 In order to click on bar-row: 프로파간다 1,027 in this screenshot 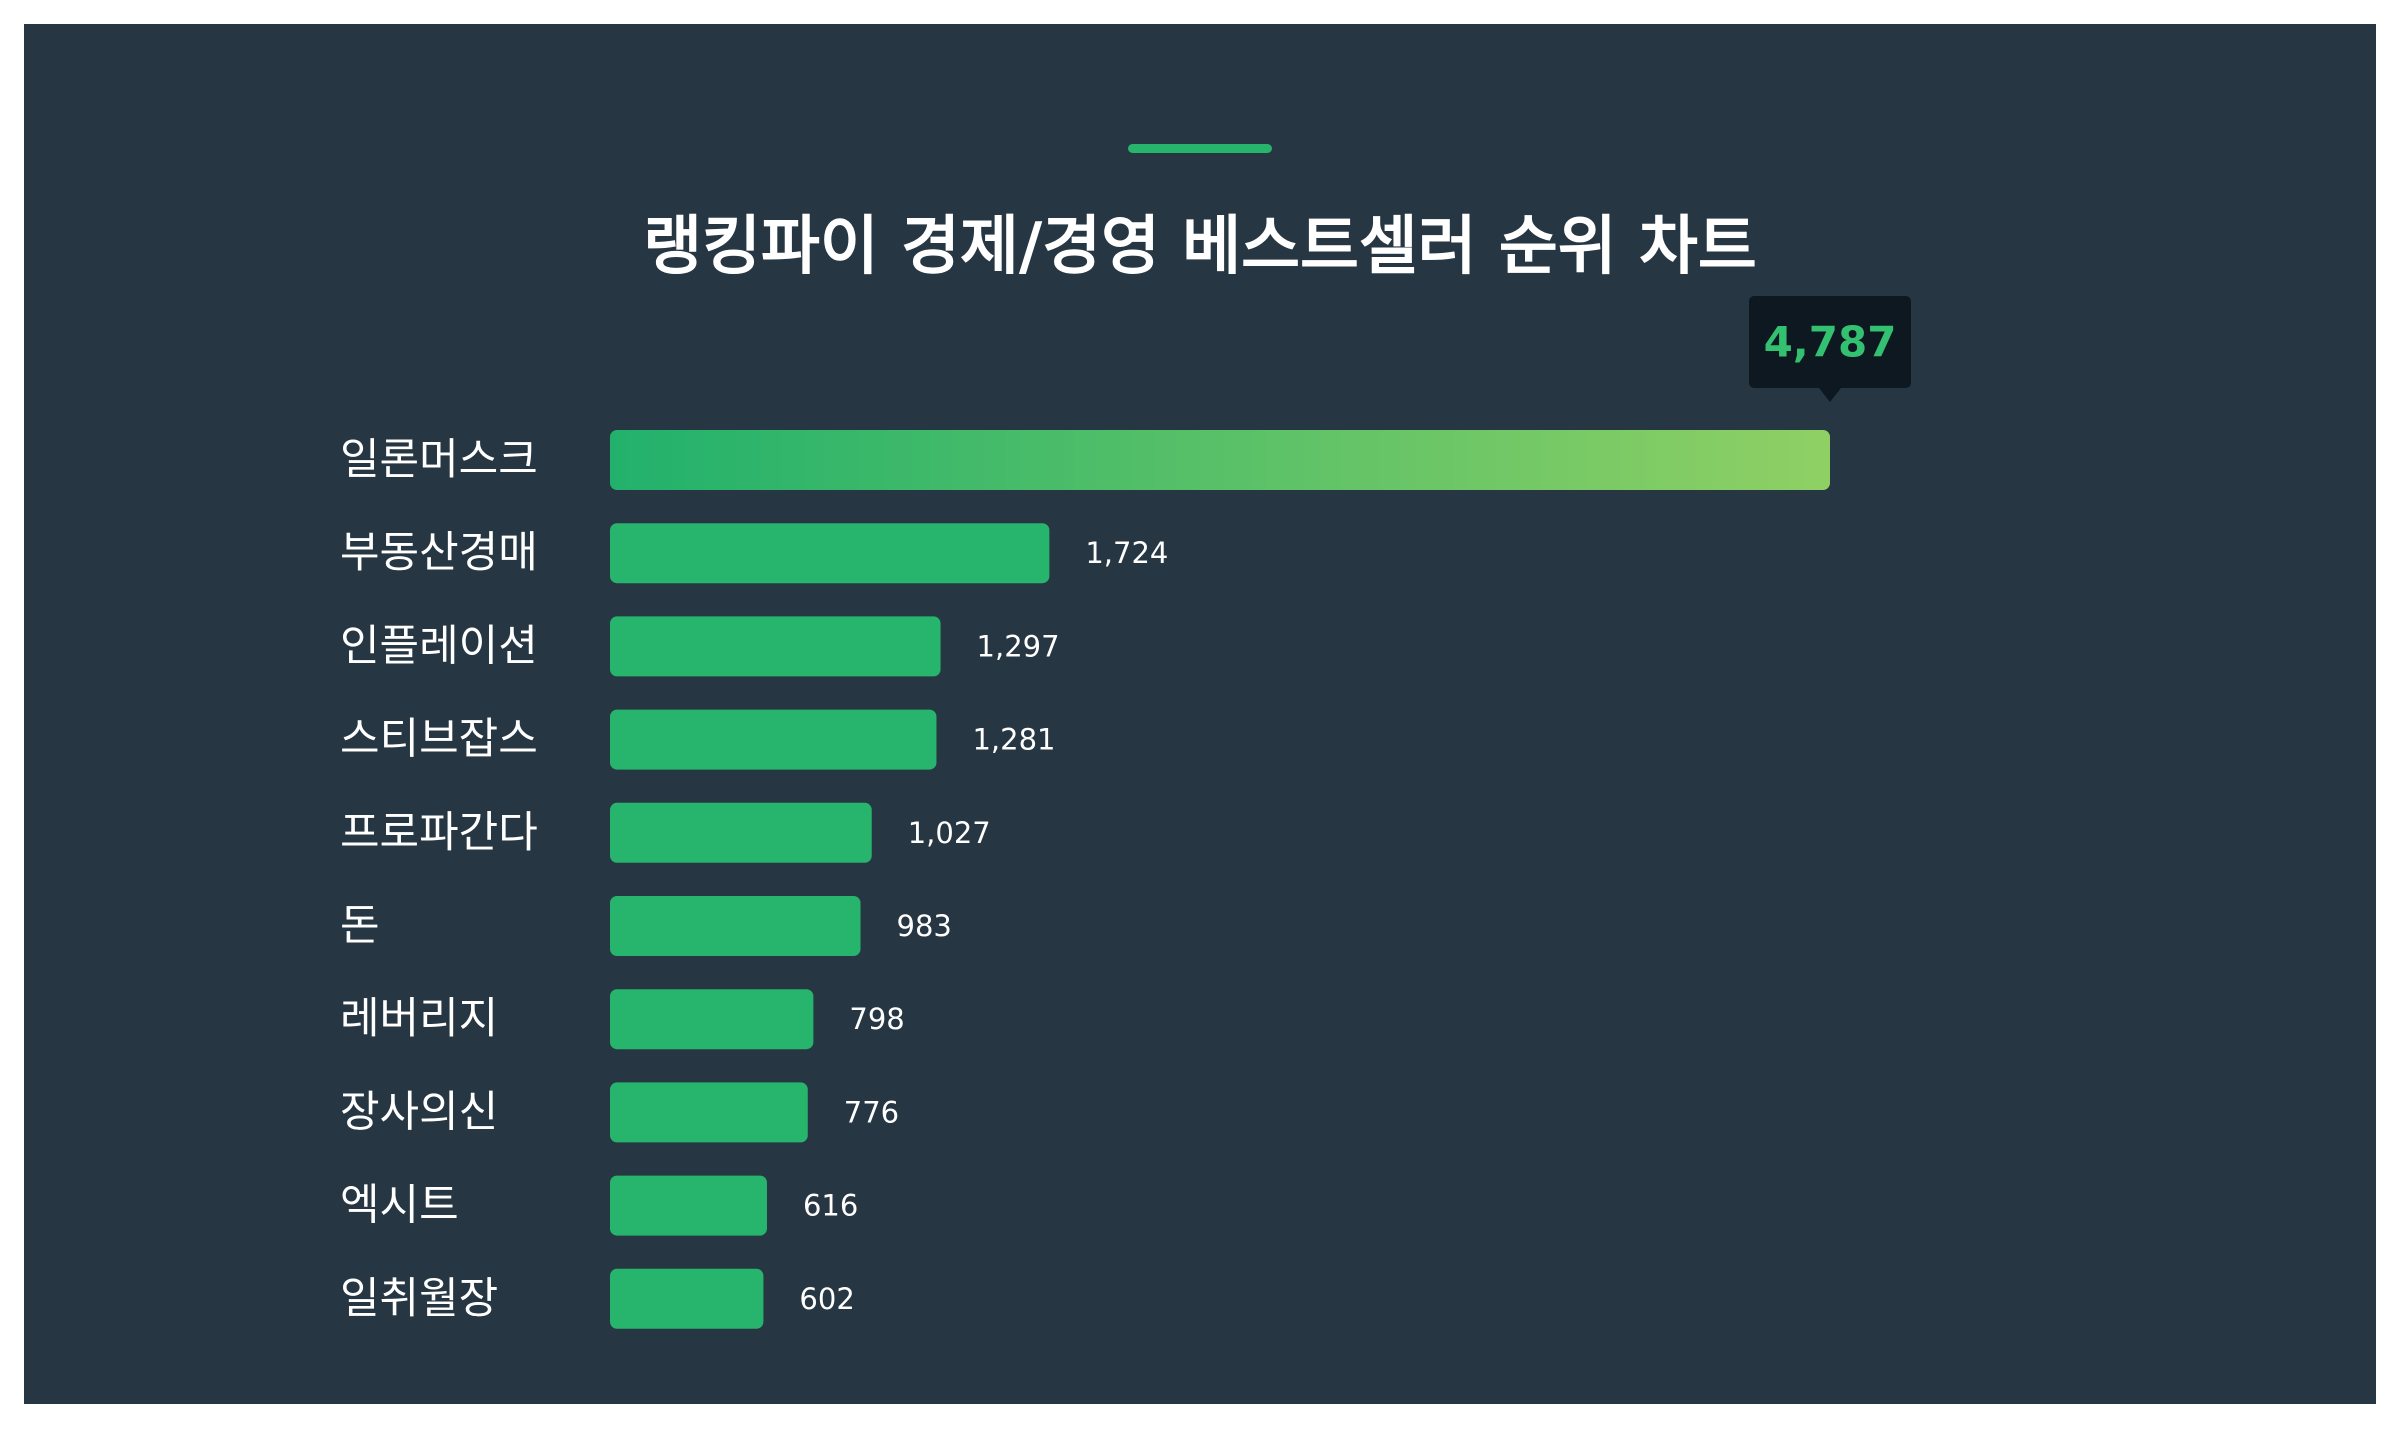, I will do `click(665, 832)`.